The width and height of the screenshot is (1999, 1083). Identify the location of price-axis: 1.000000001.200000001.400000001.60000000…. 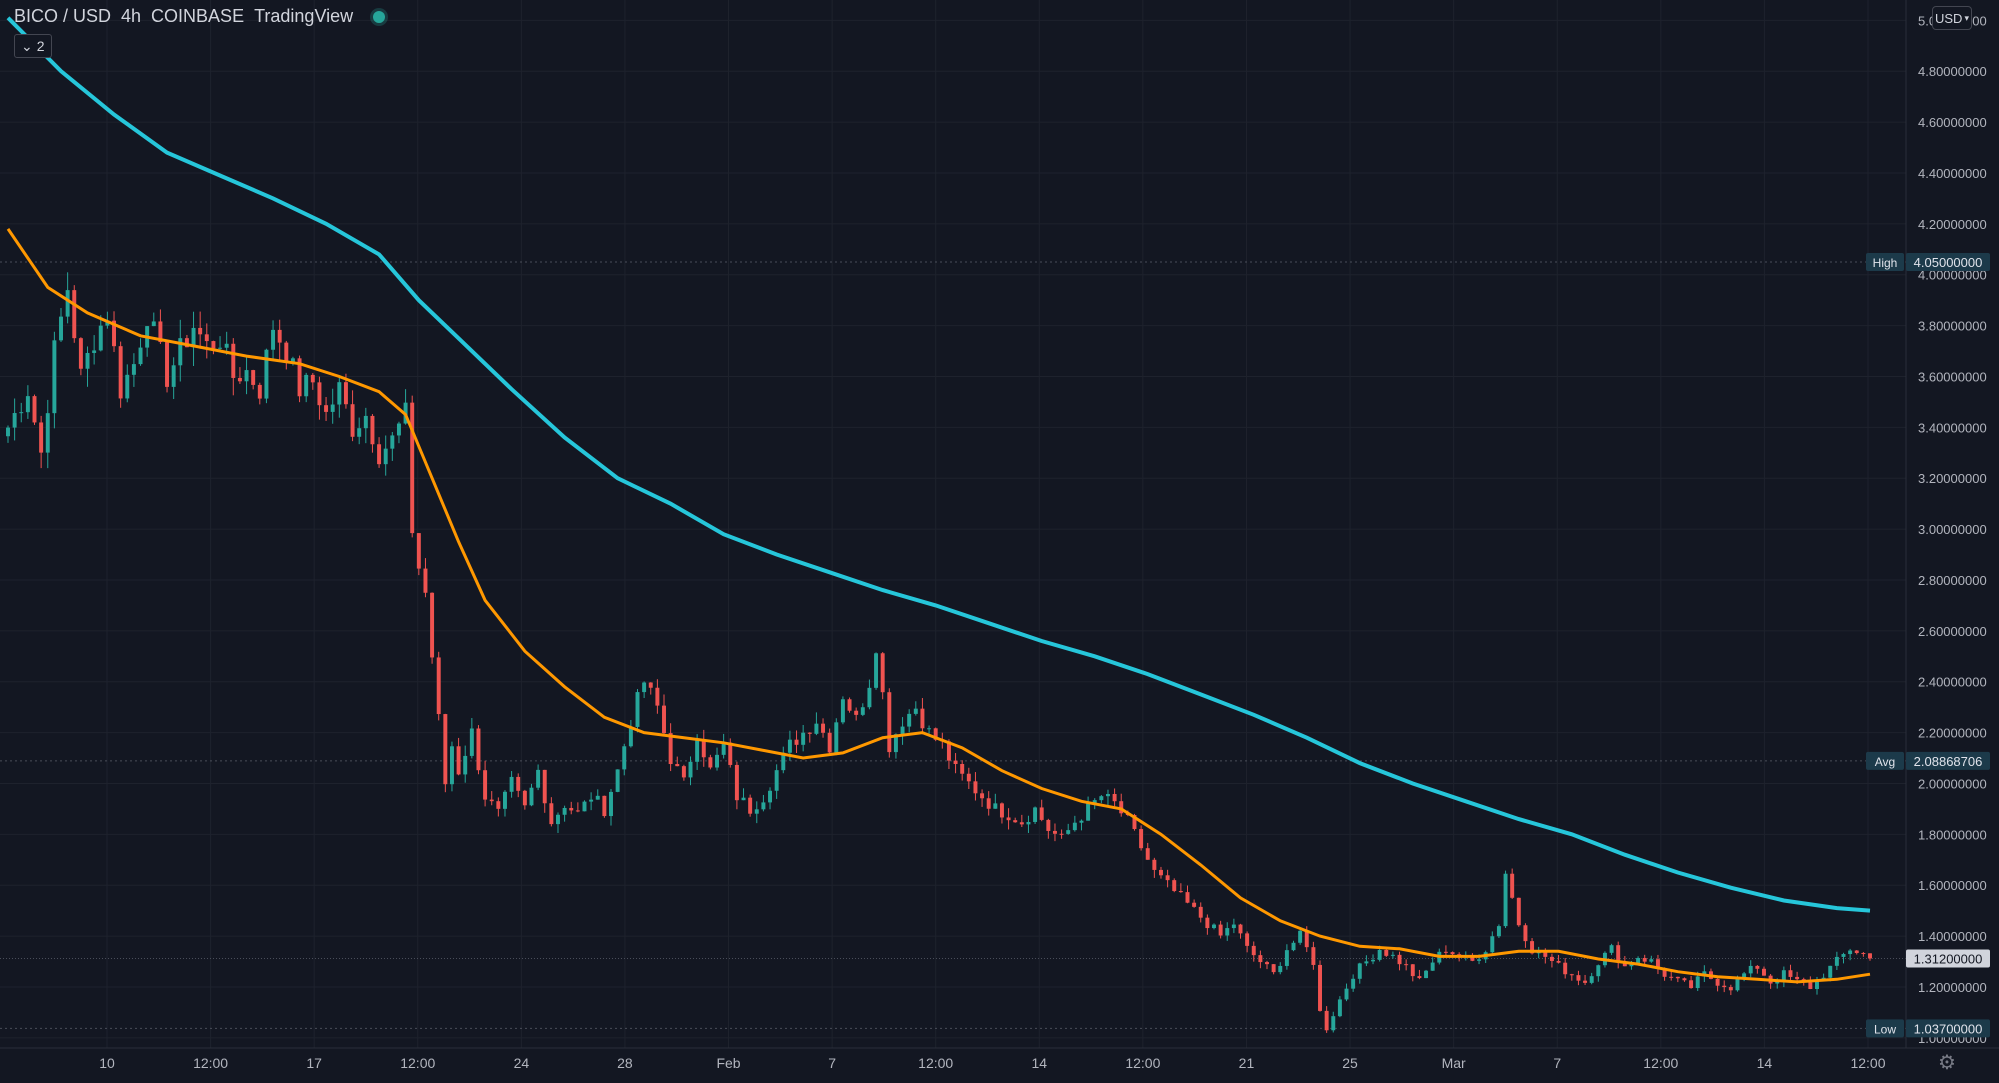
(1952, 529).